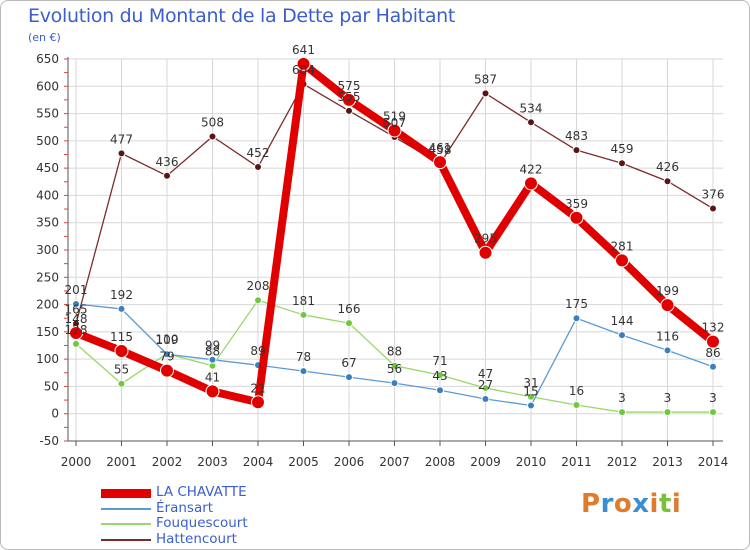 This screenshot has height=550, width=750. Describe the element at coordinates (439, 361) in the screenshot. I see `data-label: 71` at that location.